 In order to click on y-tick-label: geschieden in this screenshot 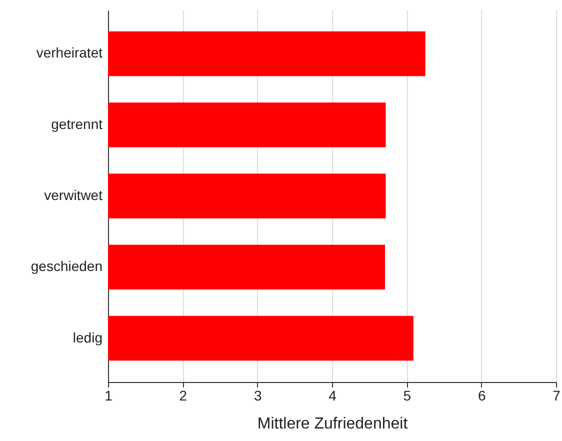, I will do `click(66, 266)`.